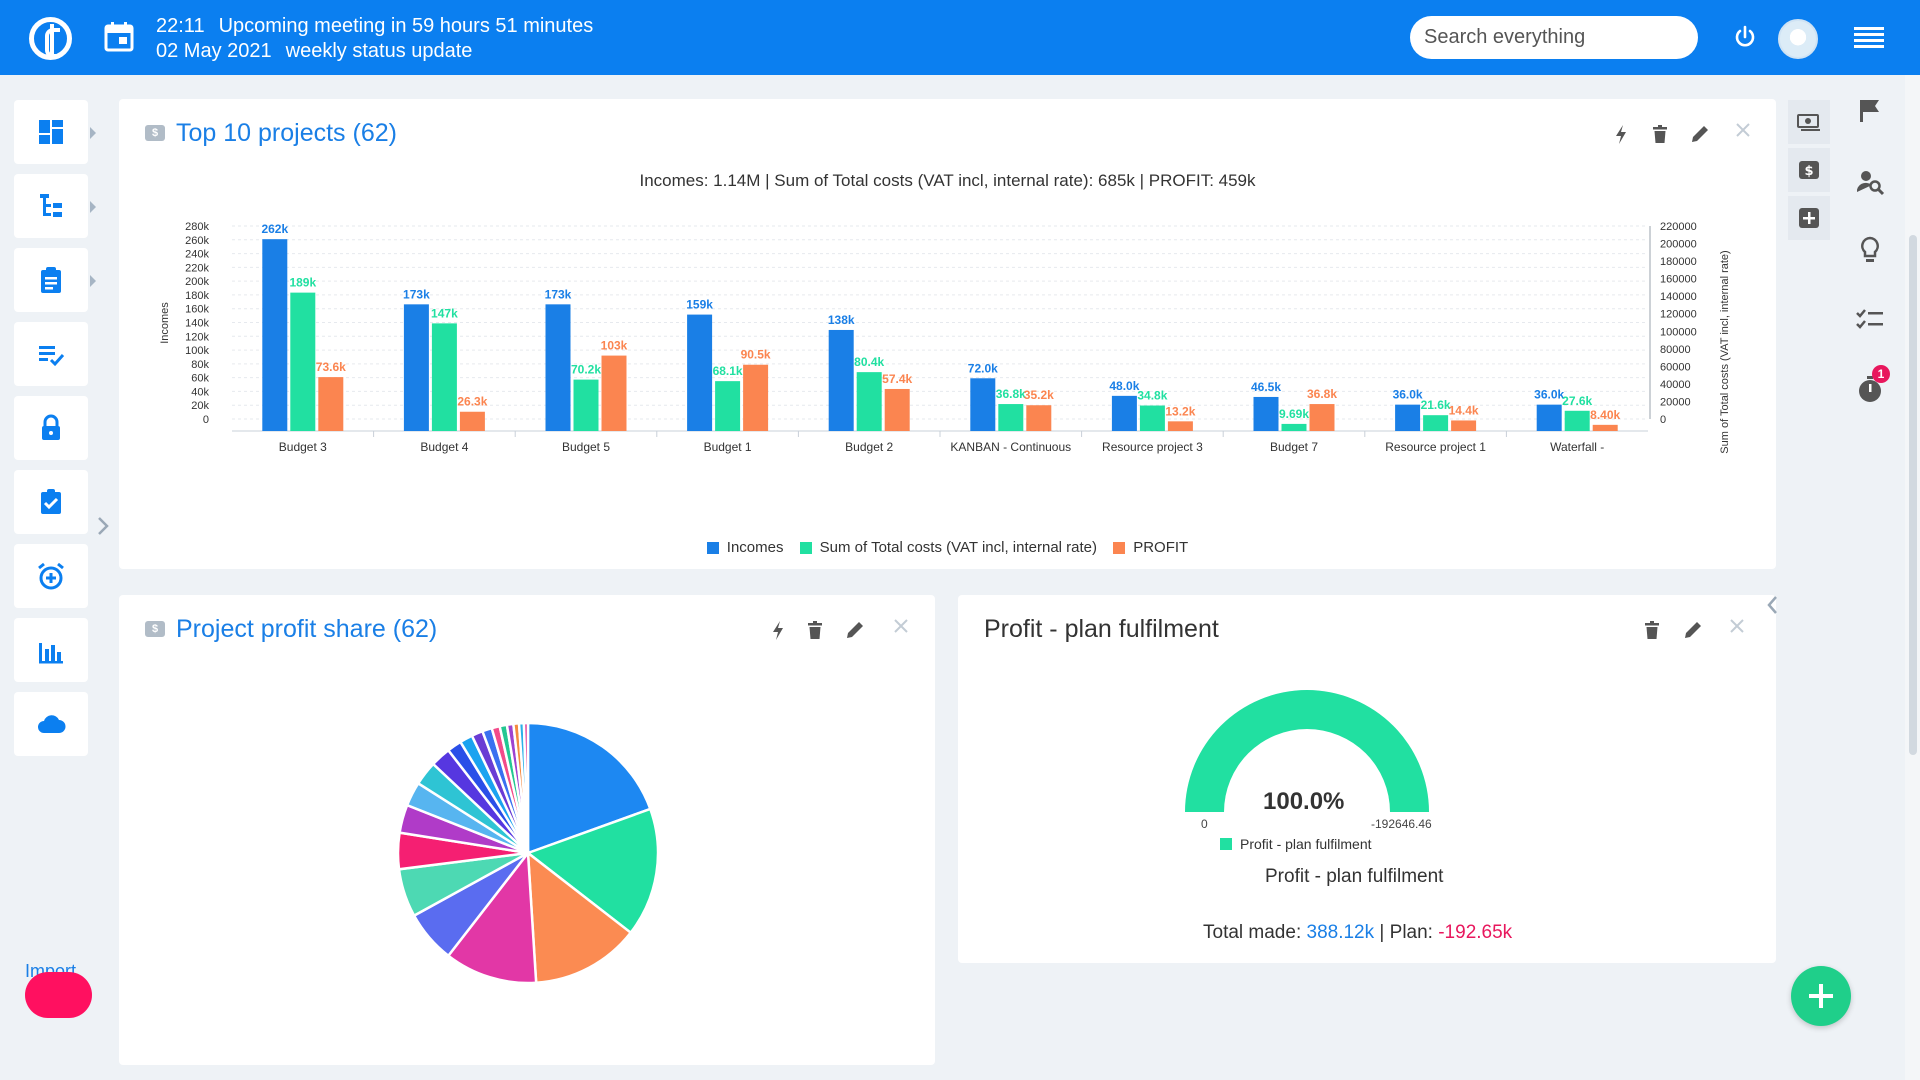  Describe the element at coordinates (1678, 227) in the screenshot. I see `y2-tick-label: 220000` at that location.